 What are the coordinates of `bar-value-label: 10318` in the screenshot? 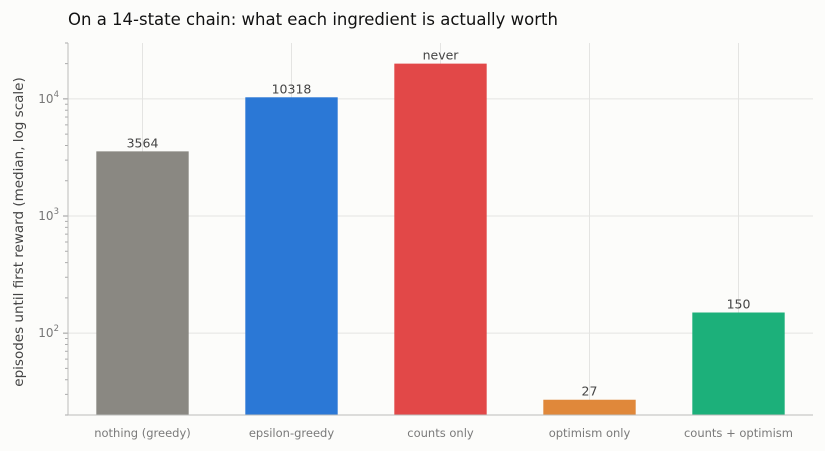 It's located at (292, 88).